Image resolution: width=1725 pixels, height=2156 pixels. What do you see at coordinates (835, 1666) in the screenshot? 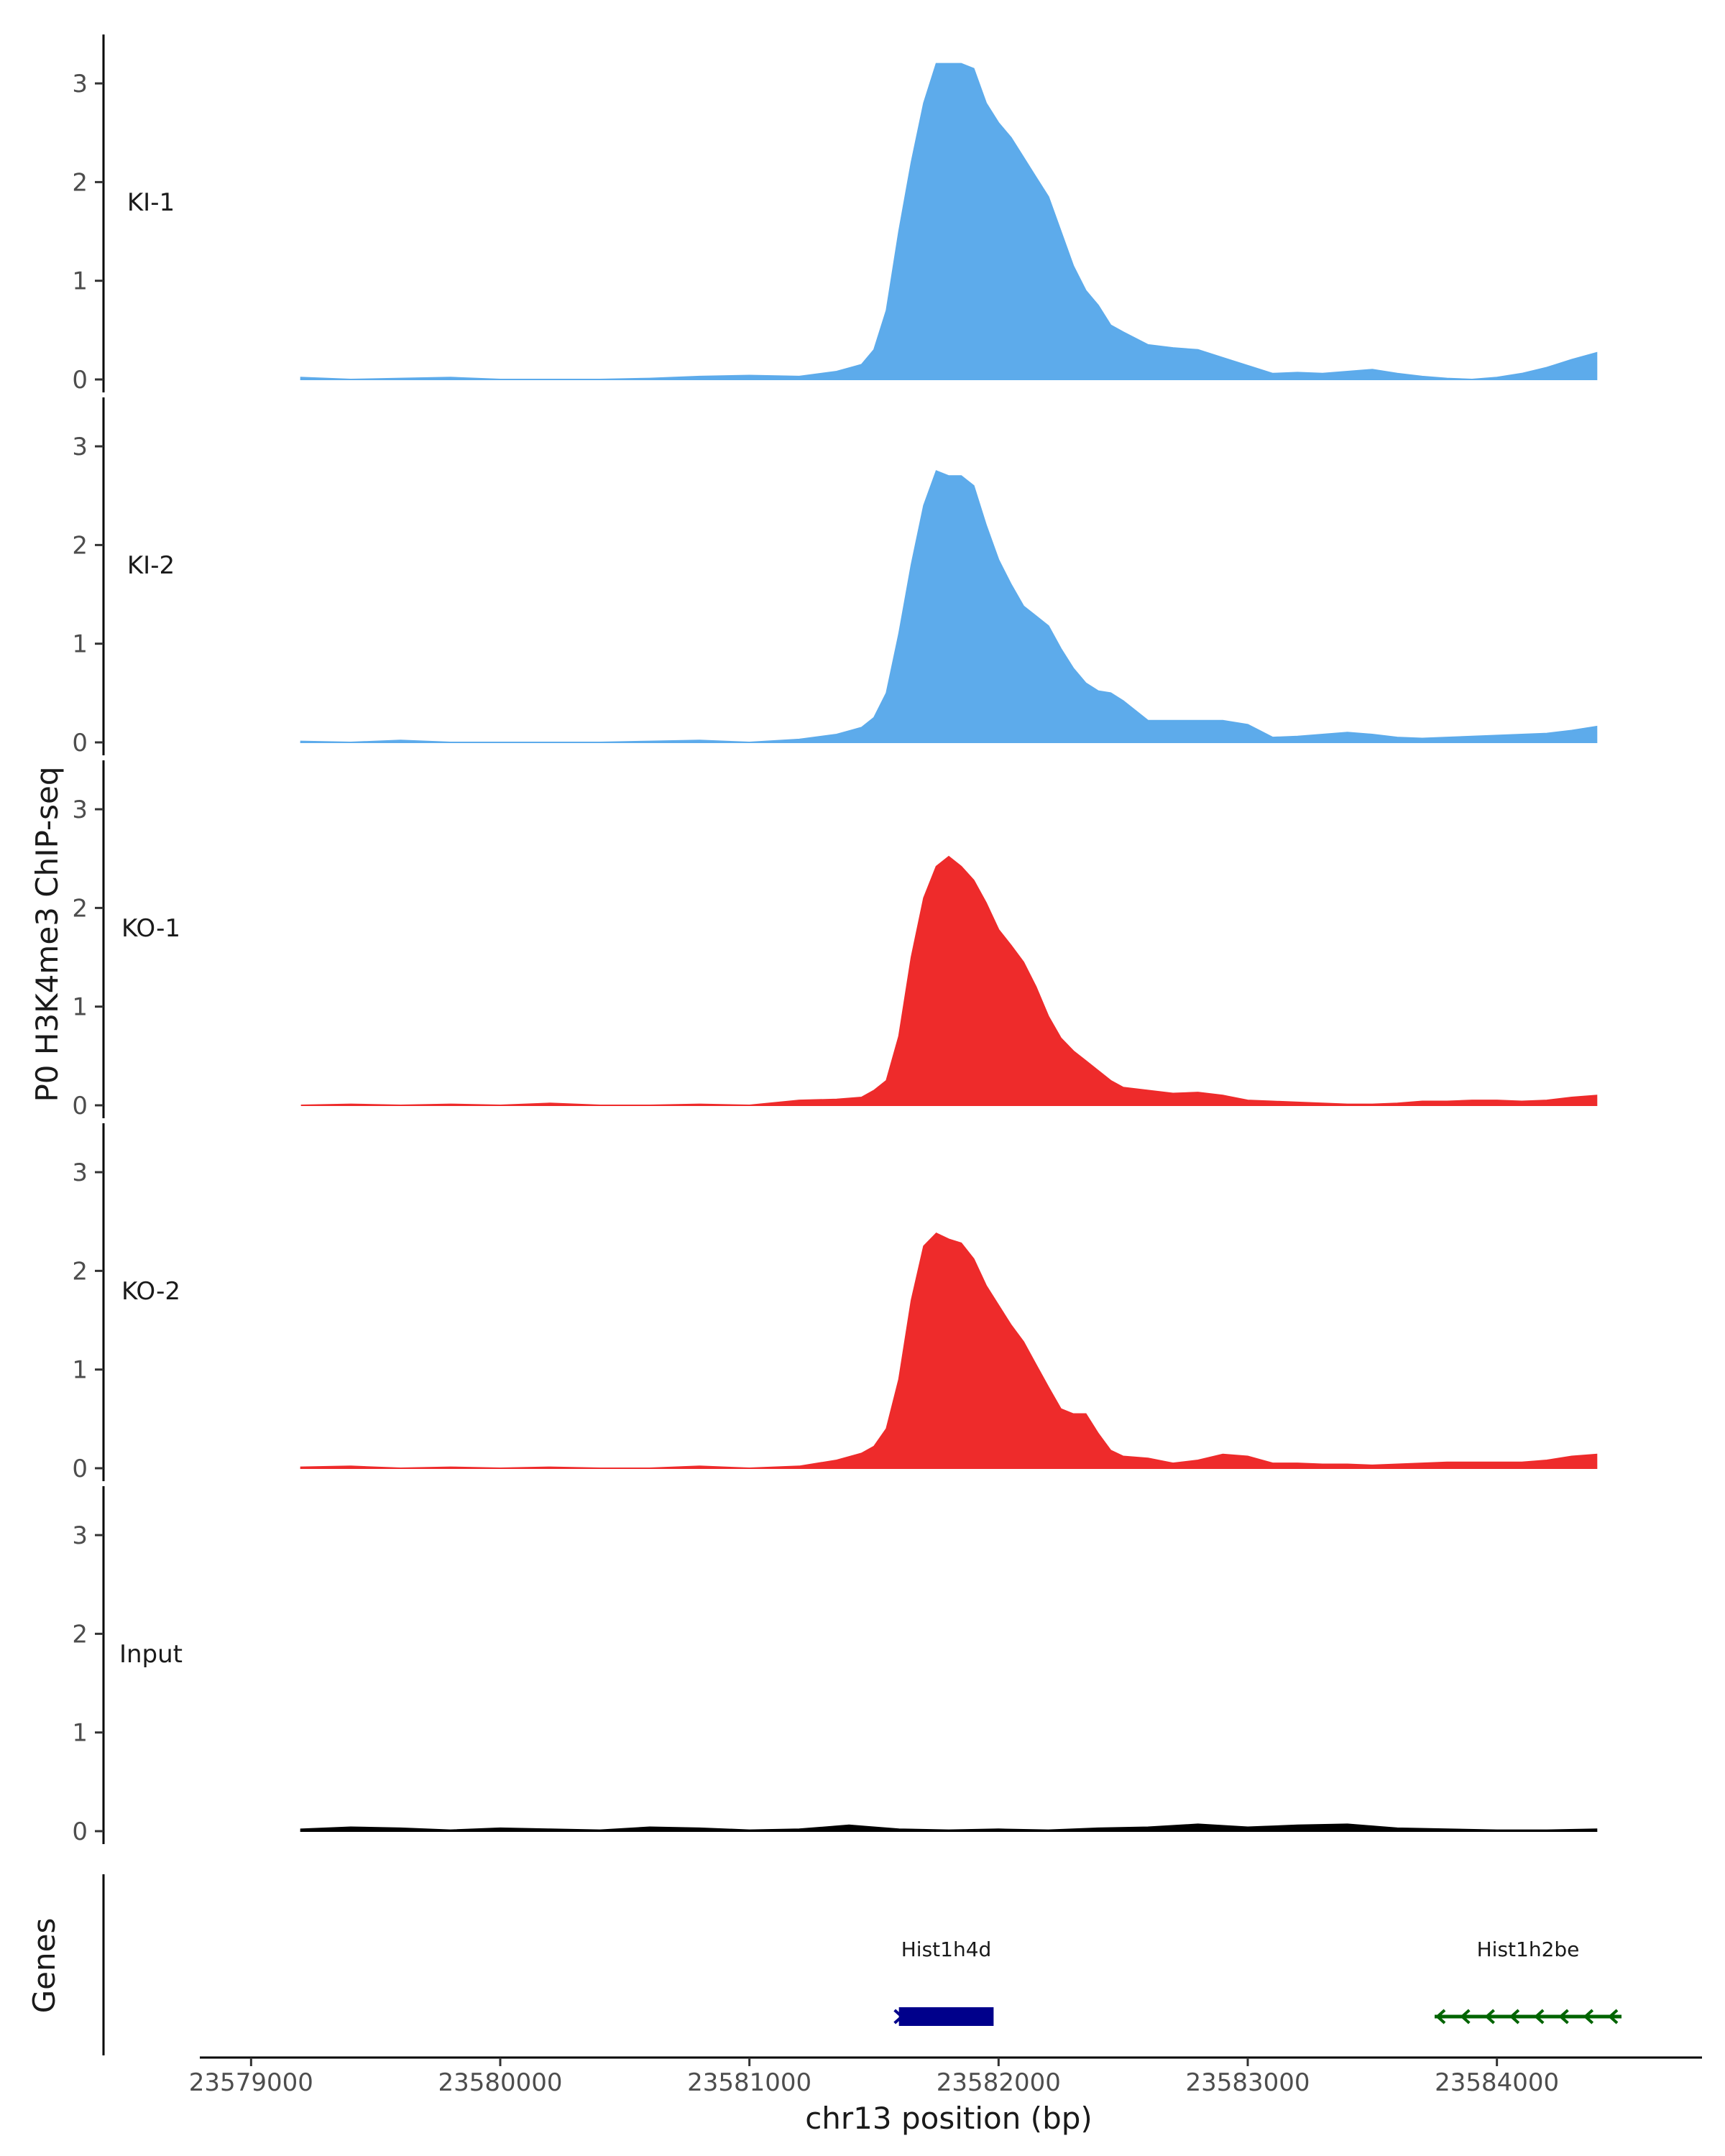
I see `track-panel-input: 0 1 2 3 Input` at bounding box center [835, 1666].